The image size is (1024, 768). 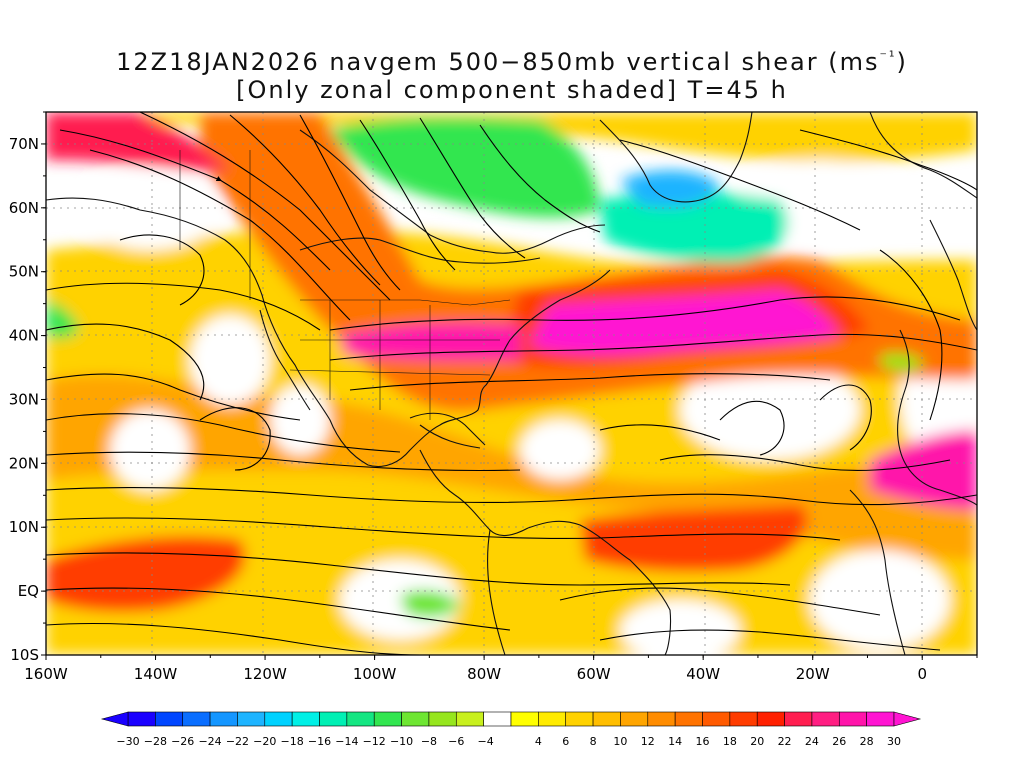 What do you see at coordinates (138, 142) in the screenshot?
I see `shear-field-pink-nw` at bounding box center [138, 142].